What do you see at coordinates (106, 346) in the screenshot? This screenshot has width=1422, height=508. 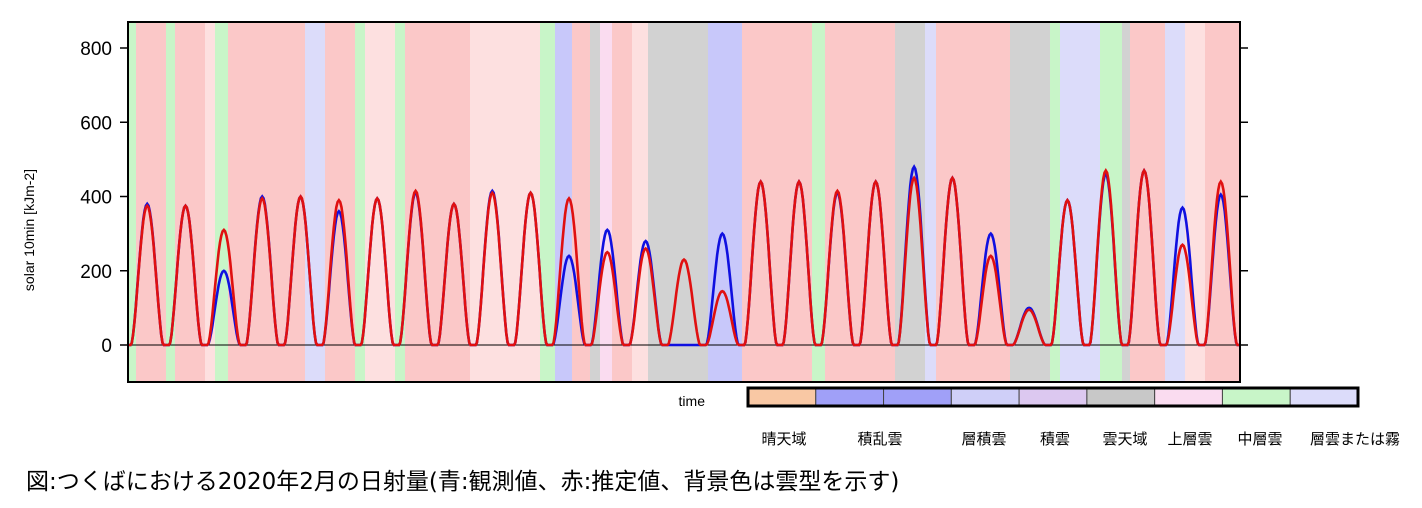 I see `y-tick-label: 0` at bounding box center [106, 346].